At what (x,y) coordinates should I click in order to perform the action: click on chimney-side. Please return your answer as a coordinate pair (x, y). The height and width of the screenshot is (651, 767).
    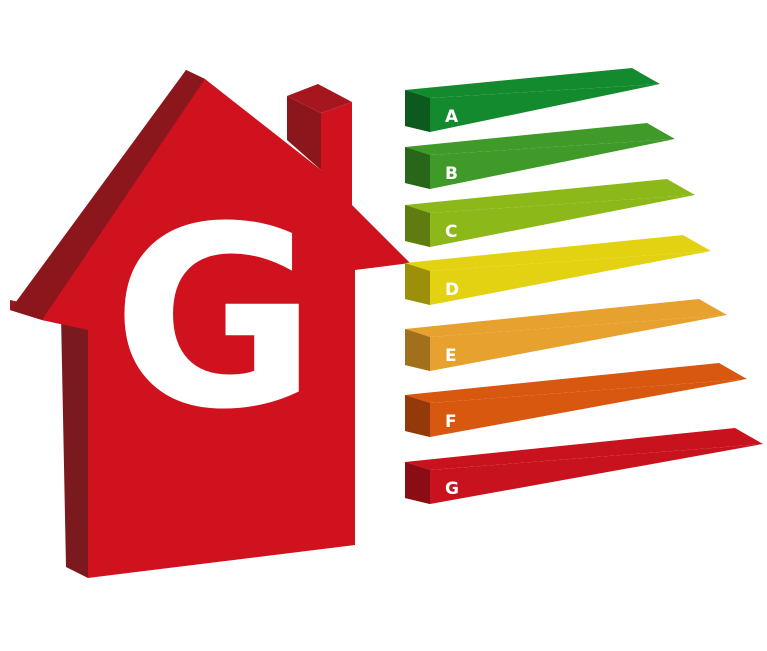
    Looking at the image, I should click on (304, 133).